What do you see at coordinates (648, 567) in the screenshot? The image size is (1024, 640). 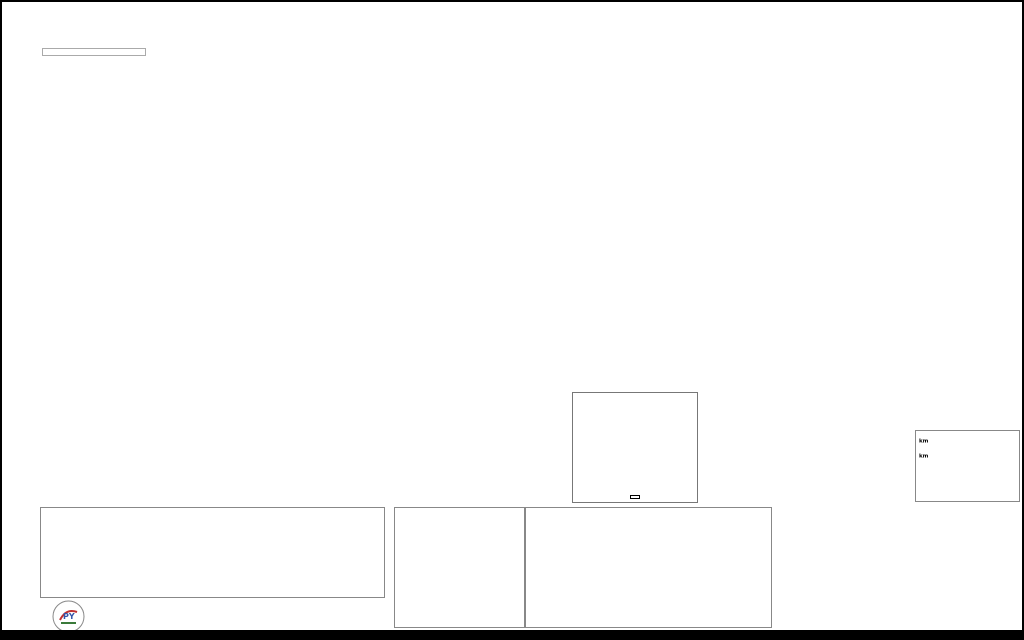 I see `shear-table` at bounding box center [648, 567].